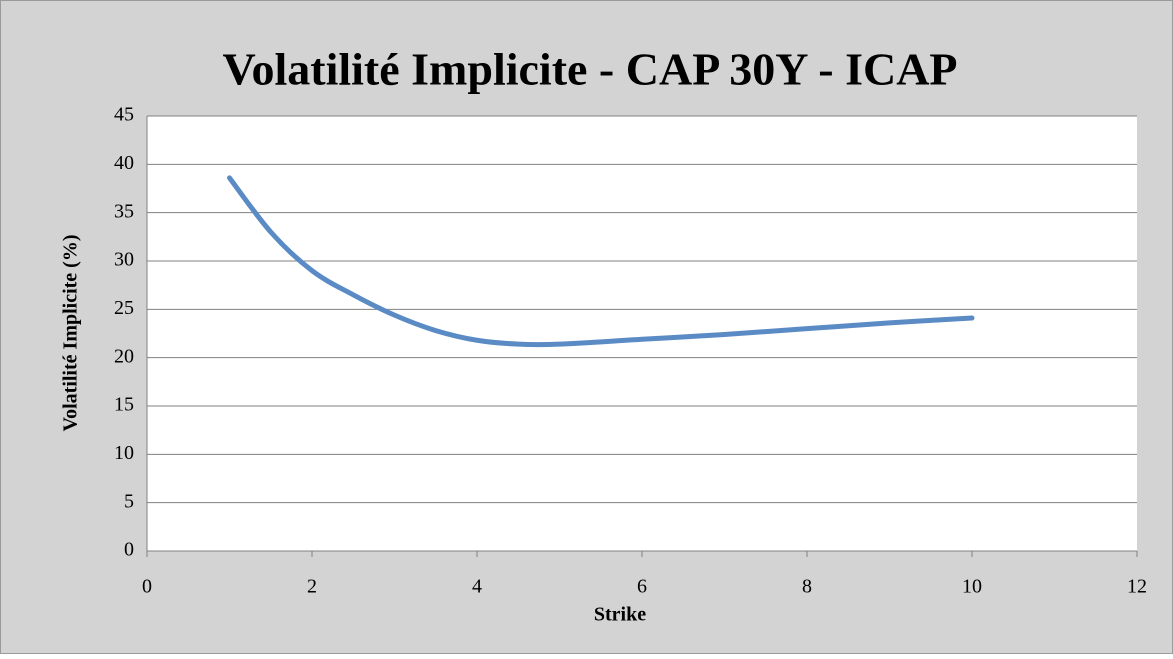 The width and height of the screenshot is (1173, 659). What do you see at coordinates (124, 453) in the screenshot?
I see `y-tick-label: 10` at bounding box center [124, 453].